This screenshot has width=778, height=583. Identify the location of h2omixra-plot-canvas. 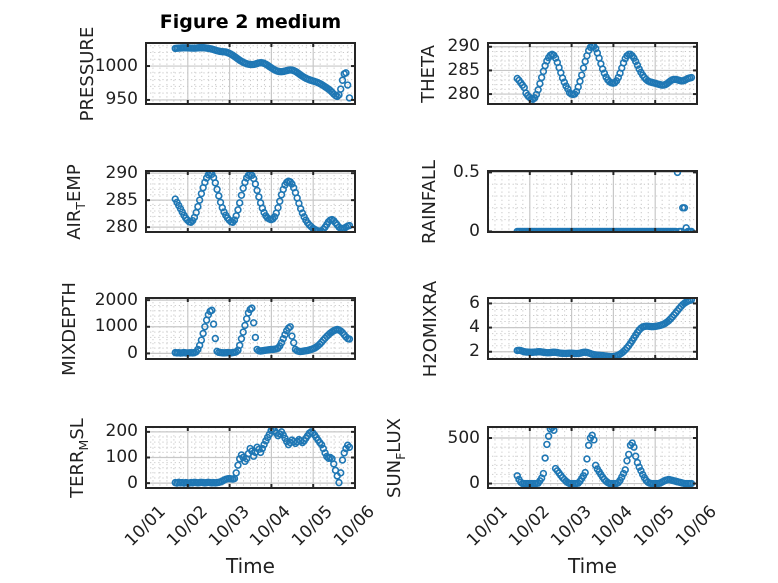
(592, 328).